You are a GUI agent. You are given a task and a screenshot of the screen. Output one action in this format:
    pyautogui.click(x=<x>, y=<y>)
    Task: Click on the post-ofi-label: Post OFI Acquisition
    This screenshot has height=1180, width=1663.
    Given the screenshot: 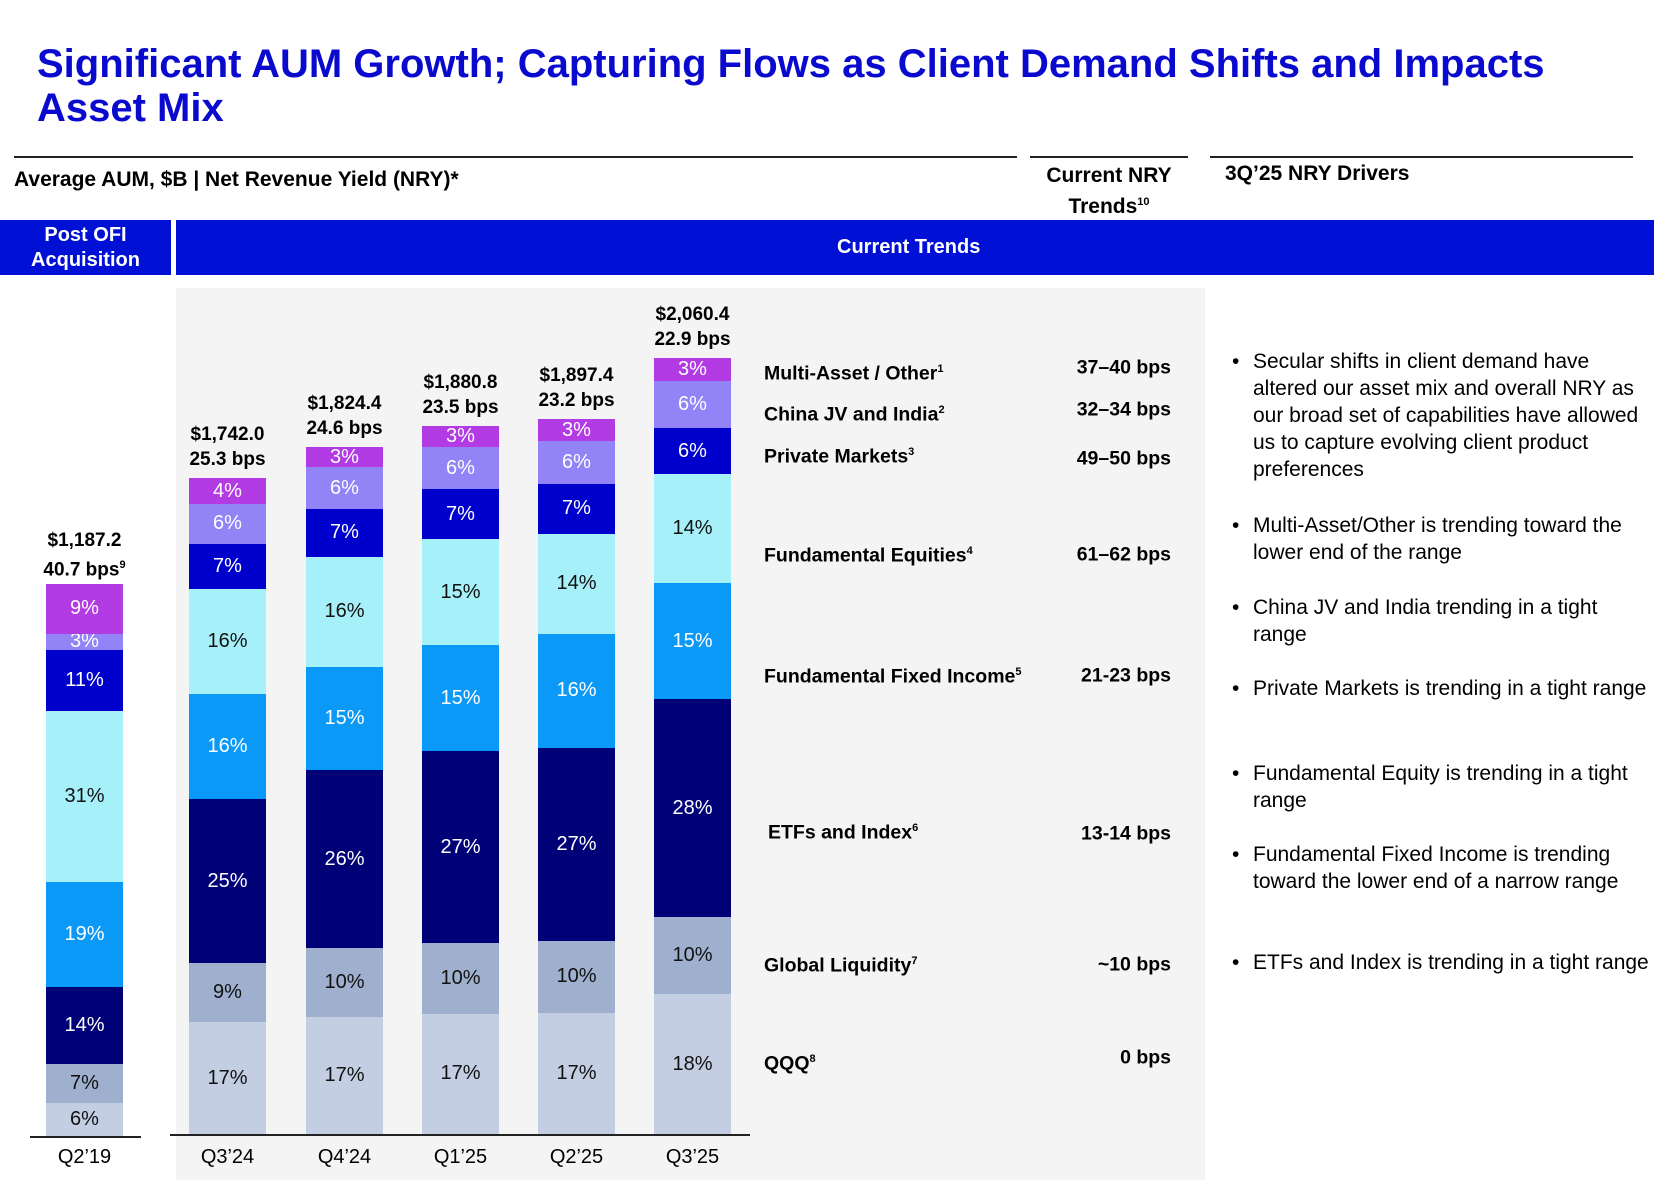 What is the action you would take?
    pyautogui.click(x=85, y=247)
    